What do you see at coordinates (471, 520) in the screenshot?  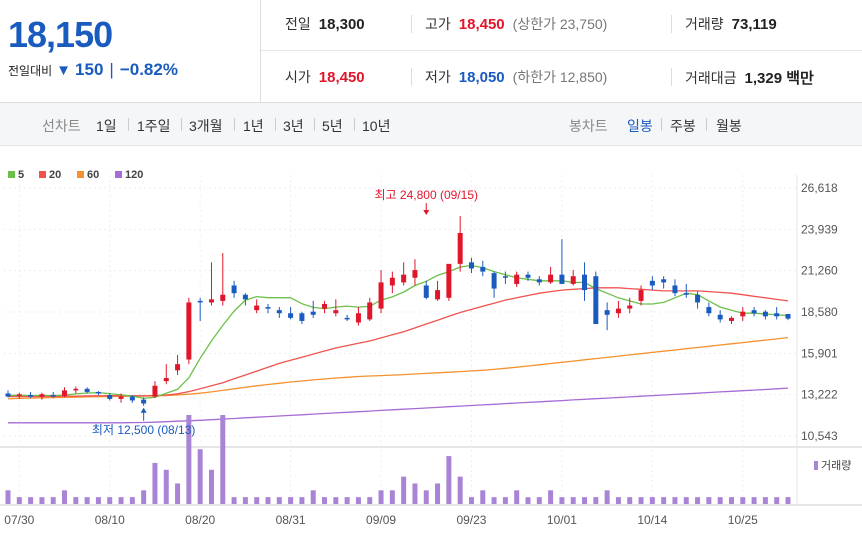 I see `x-tick-label: 09/23` at bounding box center [471, 520].